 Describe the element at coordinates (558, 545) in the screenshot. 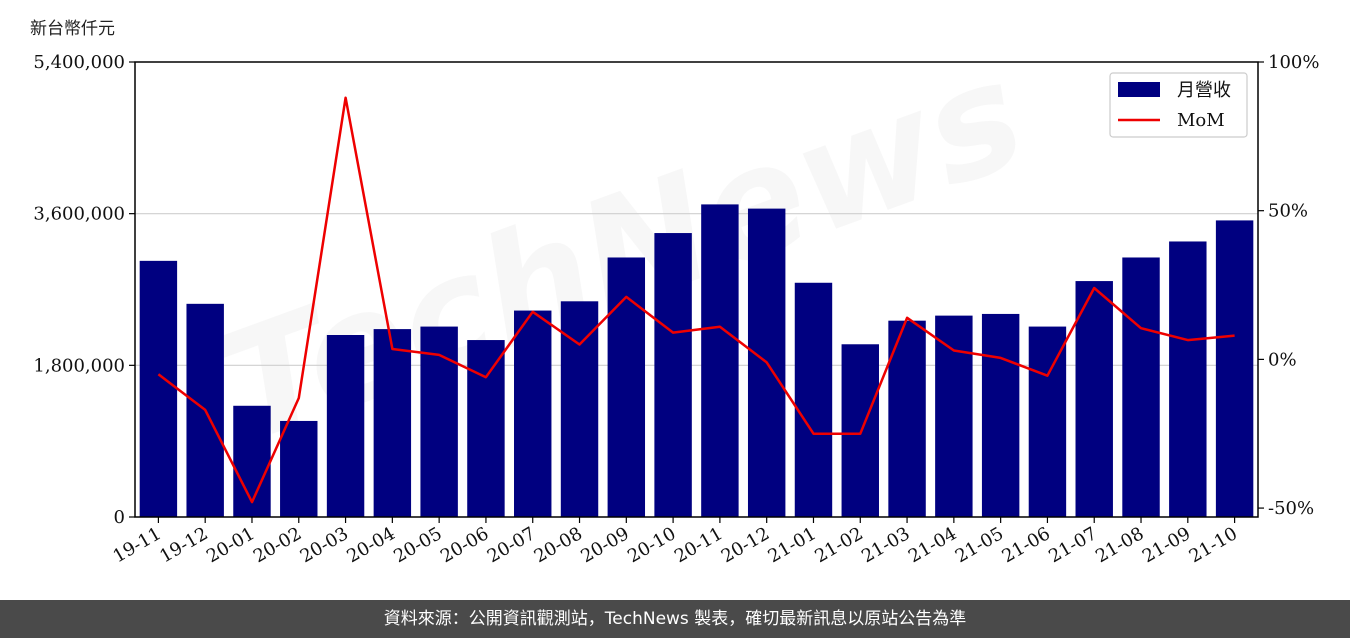

I see `x-tick-label: 20-08` at that location.